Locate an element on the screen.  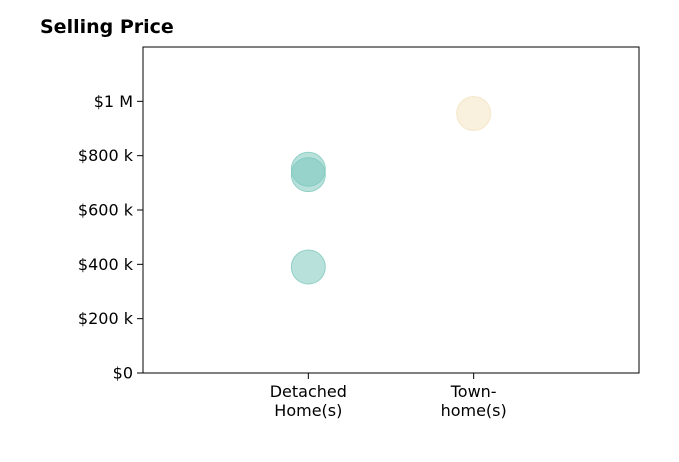
points-layer is located at coordinates (391, 190).